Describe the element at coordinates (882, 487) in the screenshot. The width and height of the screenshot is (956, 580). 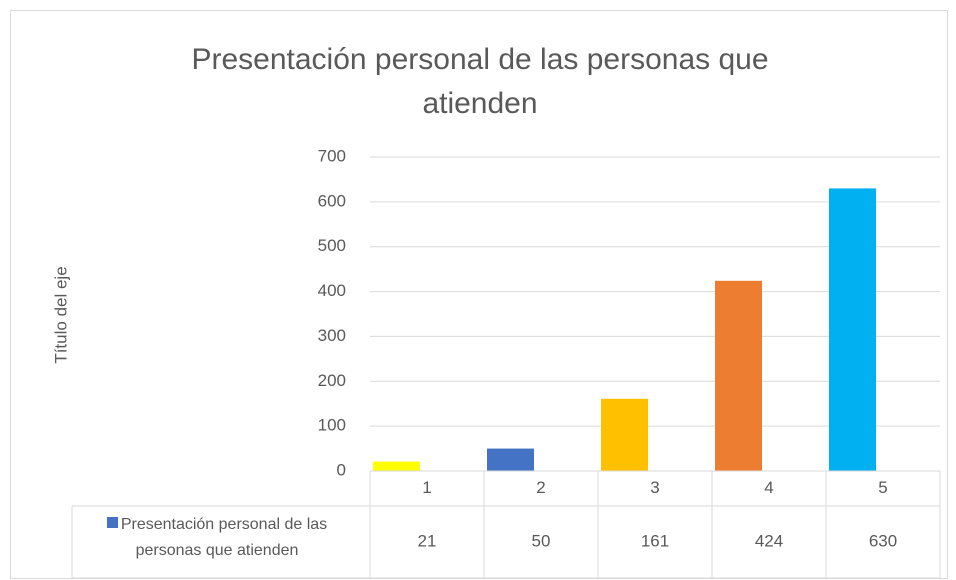
I see `x-tick-label: 5` at that location.